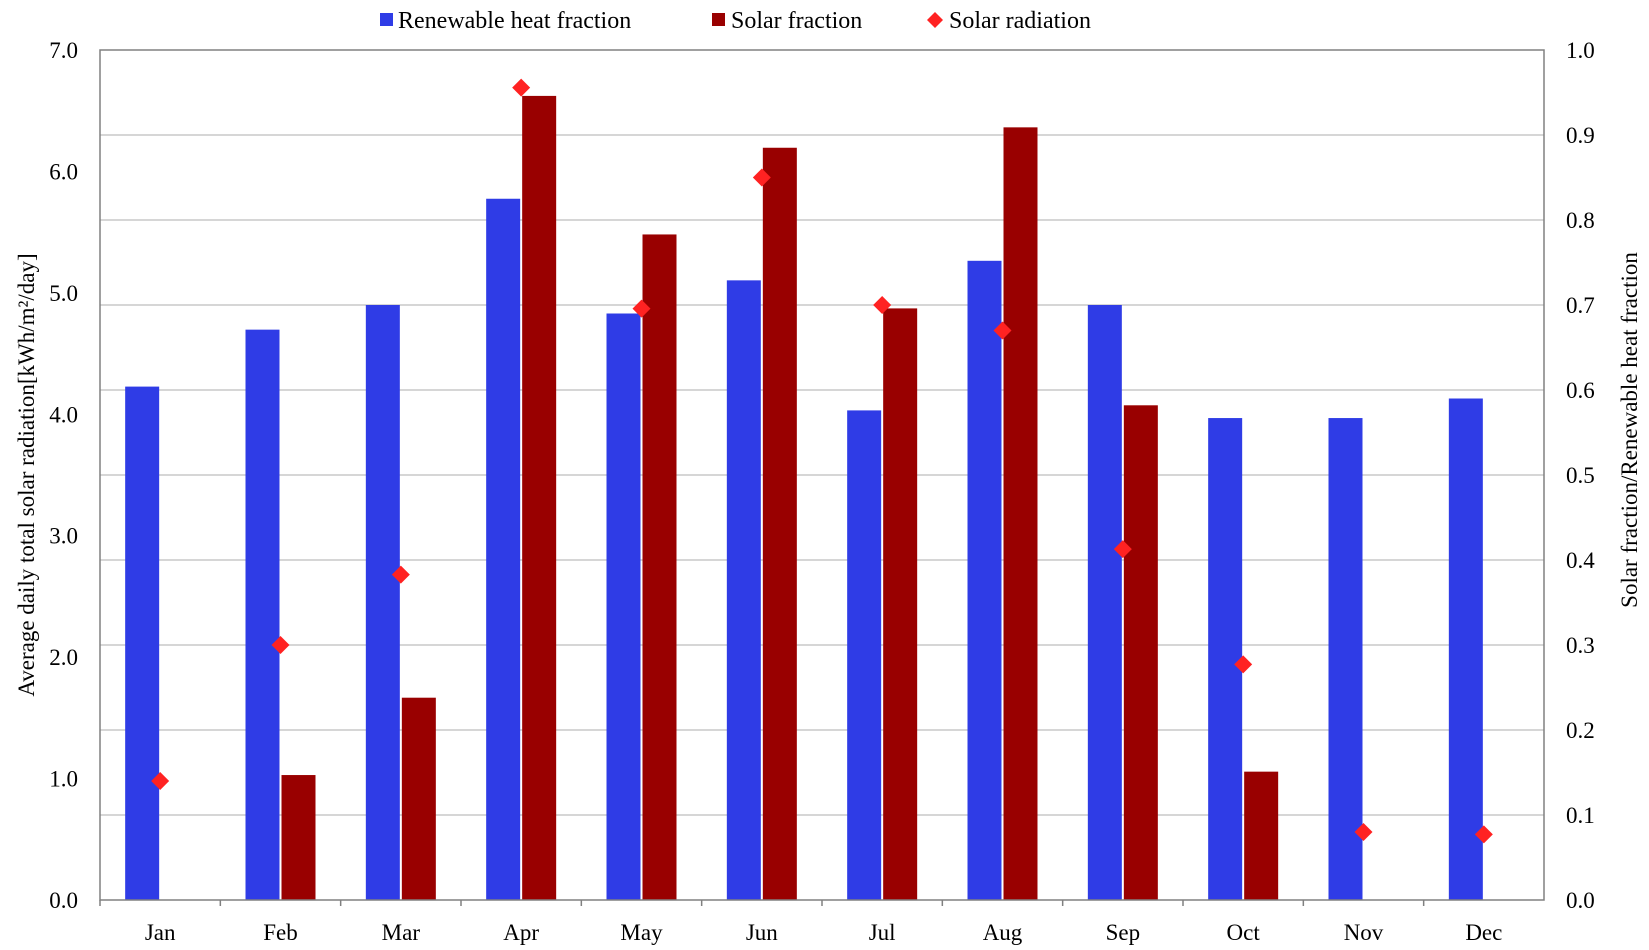  What do you see at coordinates (160, 932) in the screenshot?
I see `x-tick-label: Jan` at bounding box center [160, 932].